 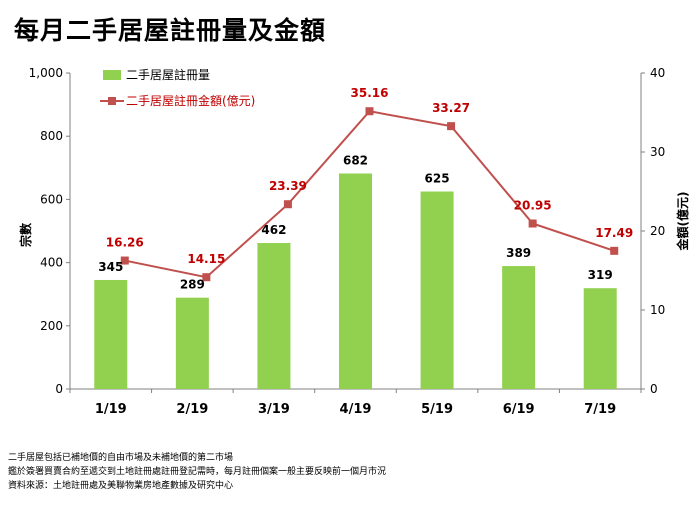 What do you see at coordinates (355, 160) in the screenshot?
I see `bar-value-label: 682` at bounding box center [355, 160].